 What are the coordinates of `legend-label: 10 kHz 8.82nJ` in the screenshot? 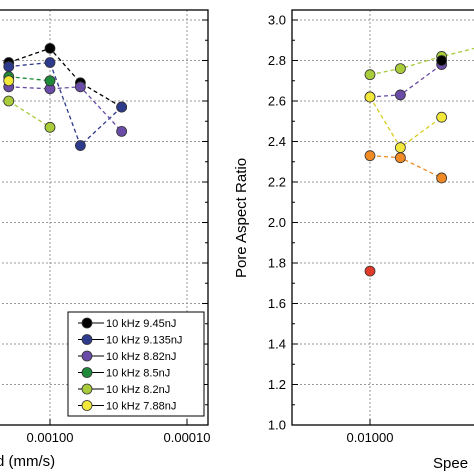 It's located at (141, 357).